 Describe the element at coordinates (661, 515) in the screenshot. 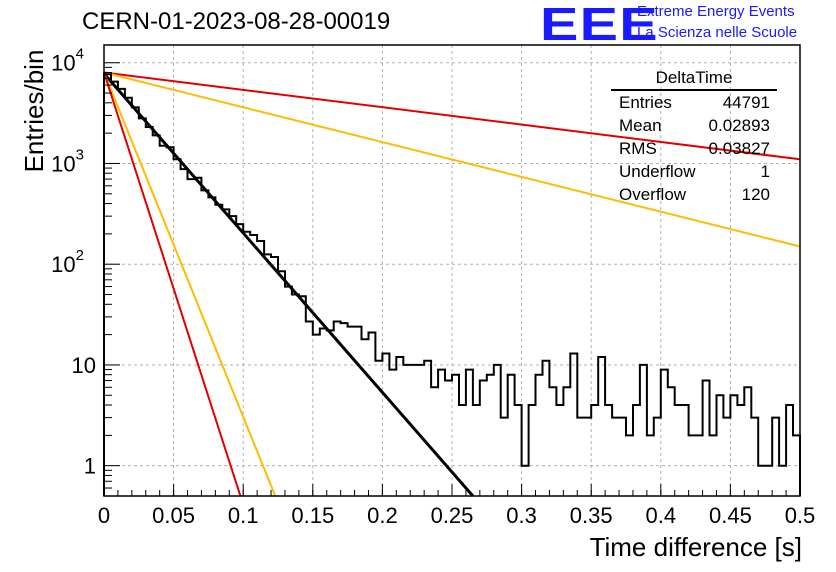

I see `x-tick-label: 0.4` at that location.